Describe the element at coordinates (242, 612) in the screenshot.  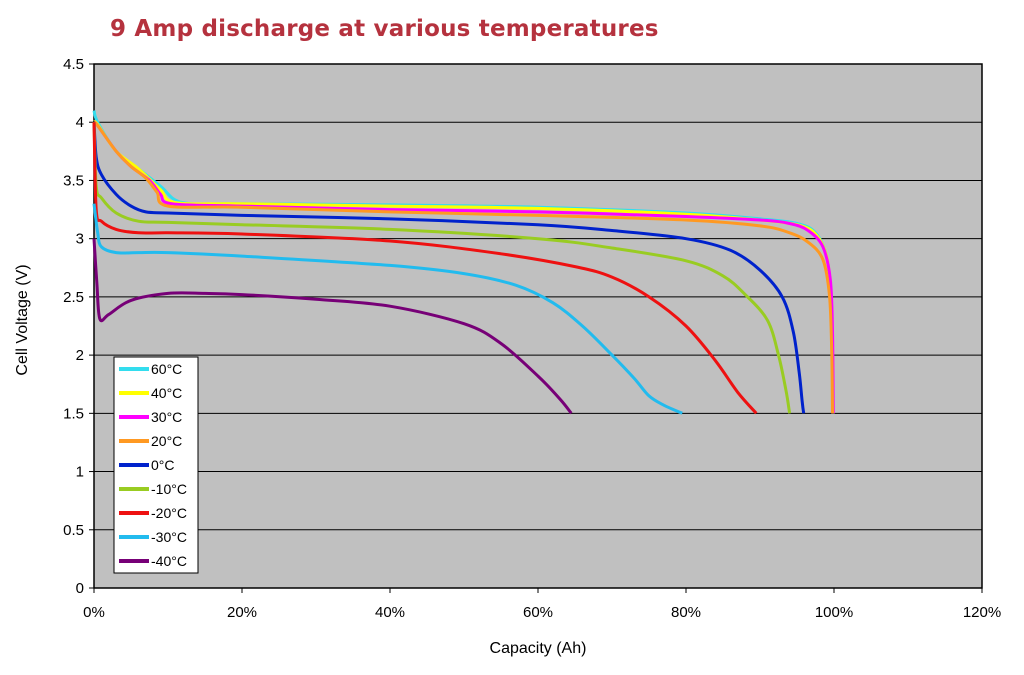
I see `x-tick-label: 20%` at that location.